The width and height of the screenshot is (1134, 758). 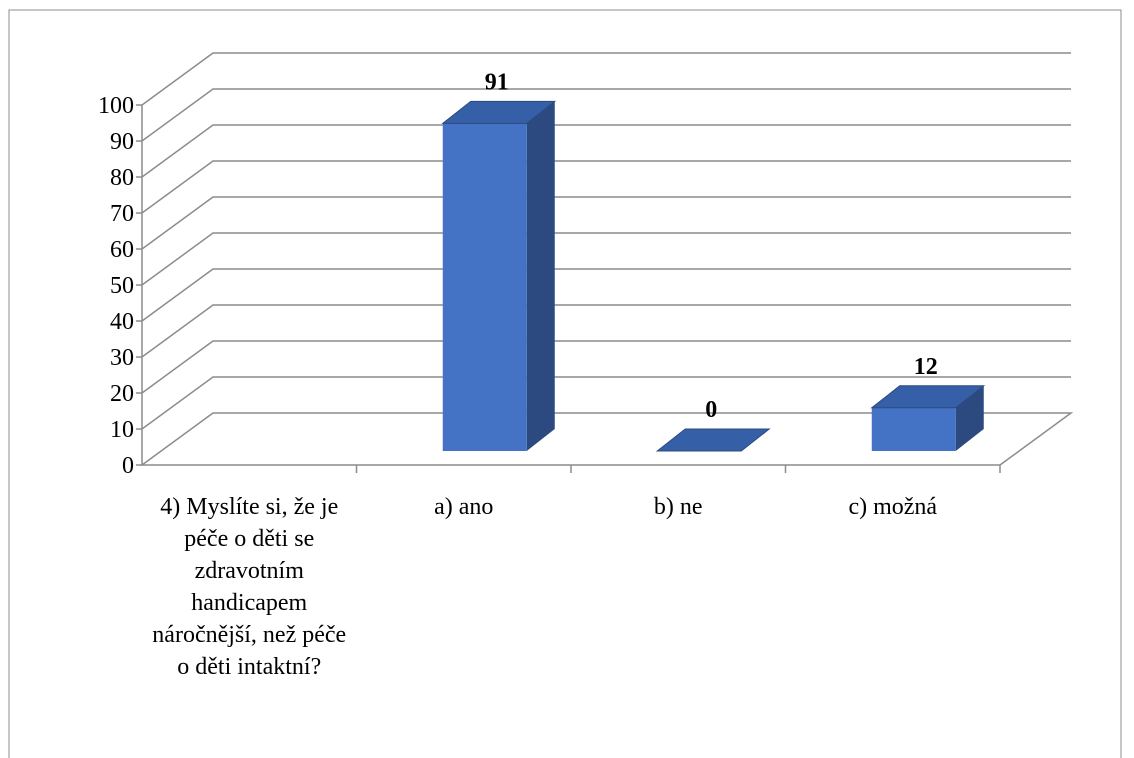 What do you see at coordinates (497, 82) in the screenshot?
I see `data-label: 91` at bounding box center [497, 82].